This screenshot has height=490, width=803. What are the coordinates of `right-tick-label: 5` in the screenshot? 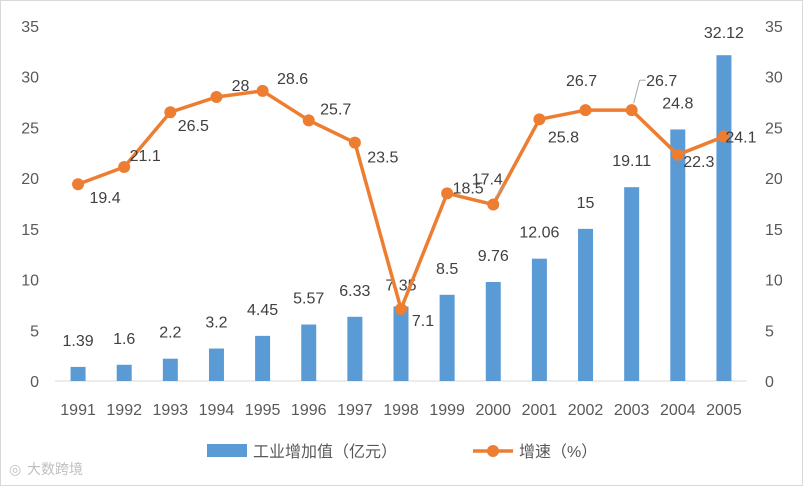 It's located at (769, 331).